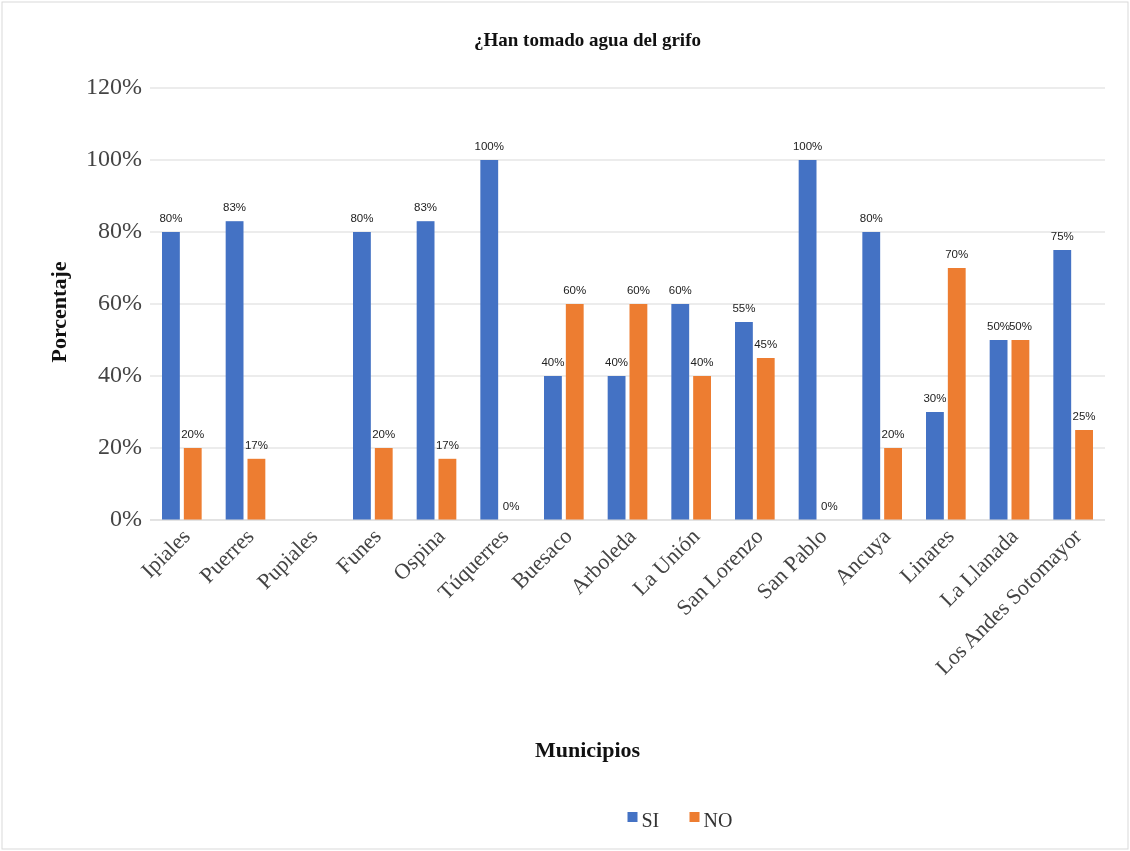  What do you see at coordinates (650, 819) in the screenshot?
I see `legend-label: SI` at bounding box center [650, 819].